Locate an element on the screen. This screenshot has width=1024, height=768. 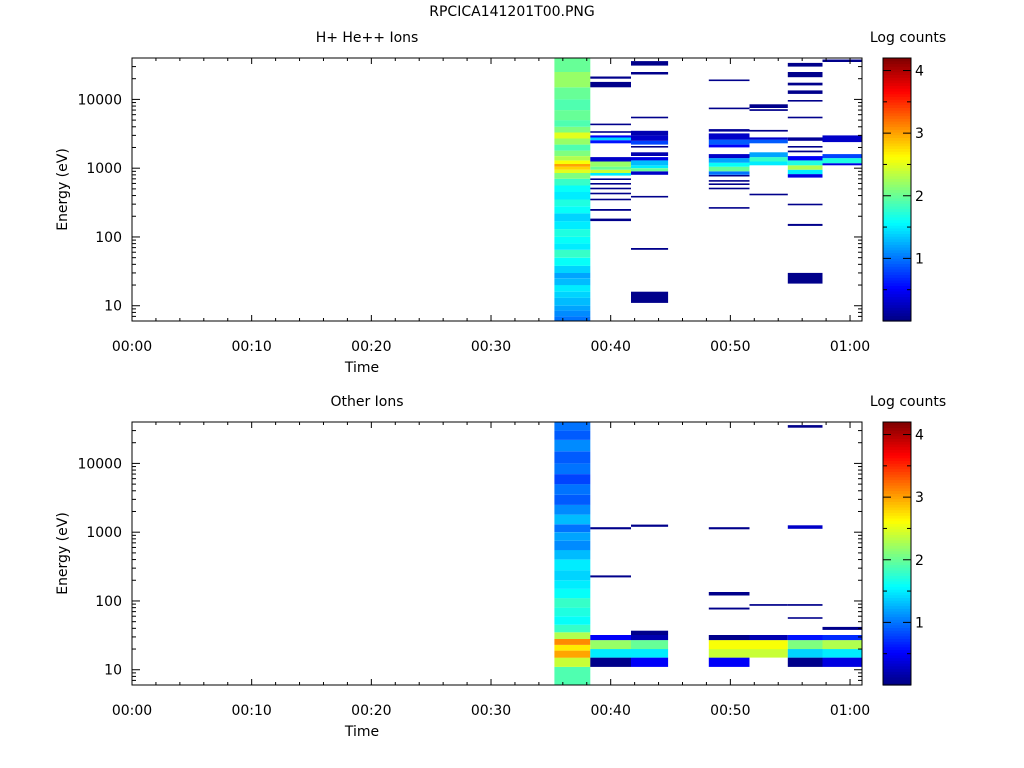
colorbar-tick-label: 1 is located at coordinates (919, 259).